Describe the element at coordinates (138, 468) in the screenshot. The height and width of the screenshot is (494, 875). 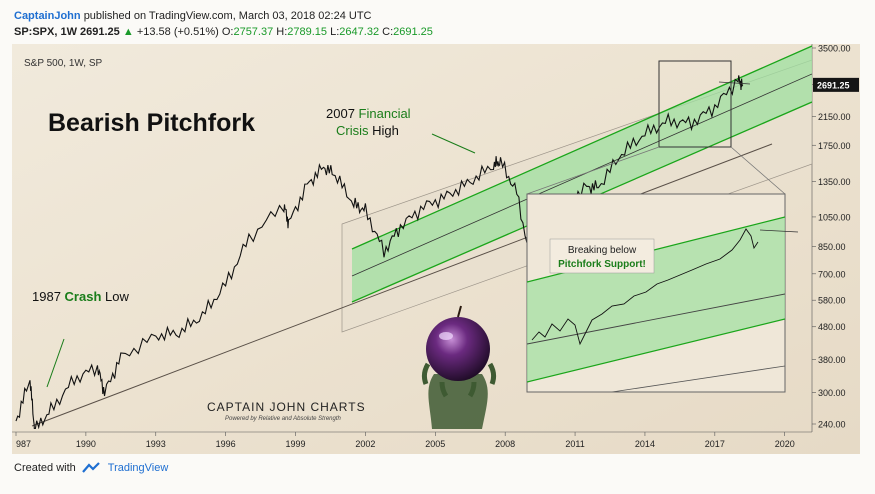
I see `tradingview-link: TradingView` at that location.